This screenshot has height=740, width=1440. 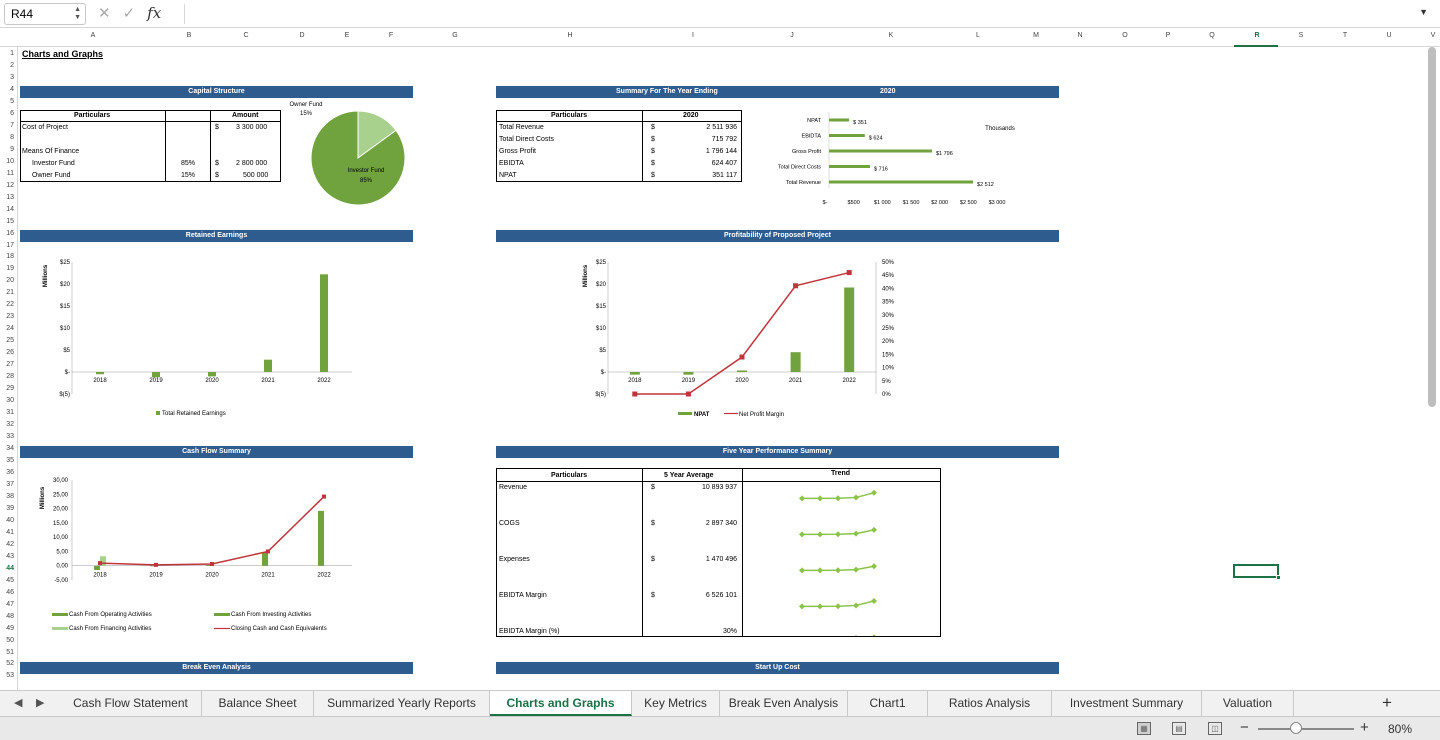 What do you see at coordinates (10, 592) in the screenshot?
I see `row-header: 46` at bounding box center [10, 592].